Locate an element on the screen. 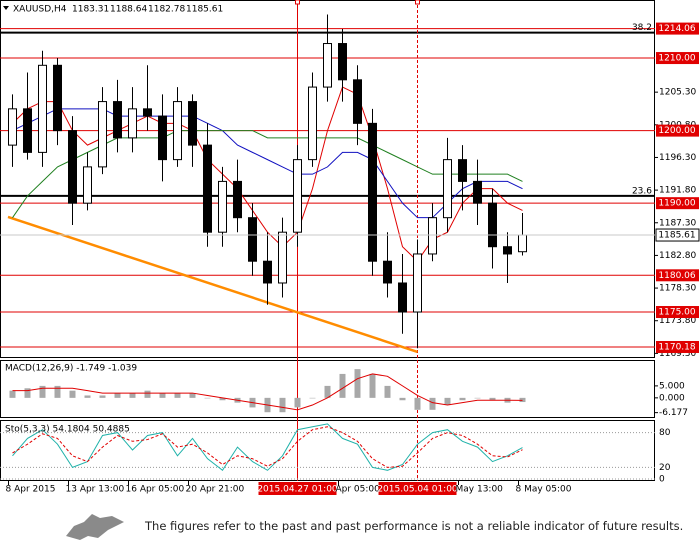 The height and width of the screenshot is (552, 700). y-tick-label: 20 is located at coordinates (665, 468).